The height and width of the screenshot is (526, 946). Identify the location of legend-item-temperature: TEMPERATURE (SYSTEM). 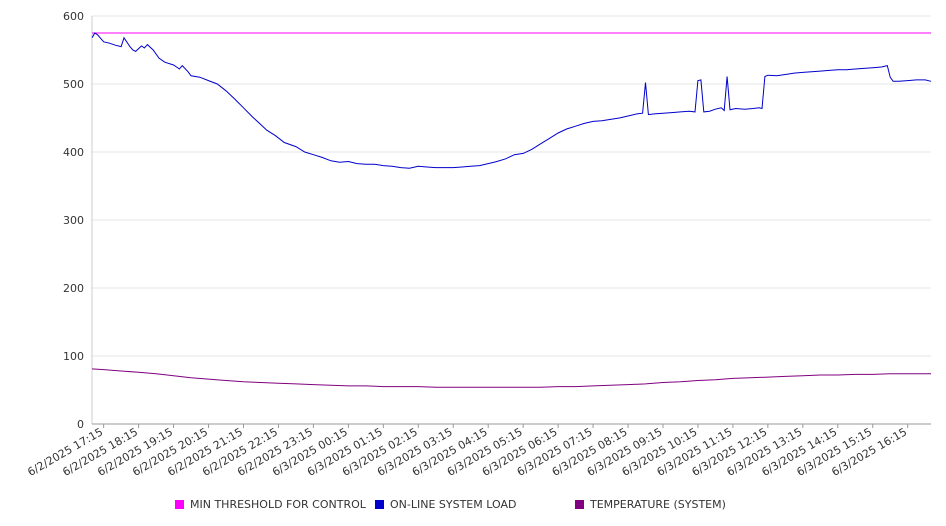
(650, 504).